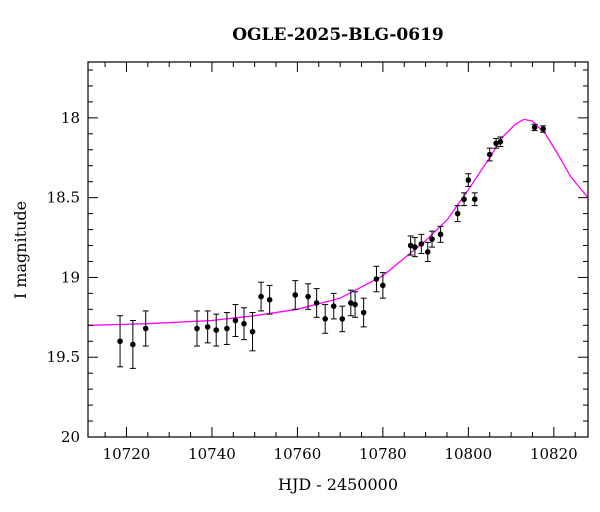 The height and width of the screenshot is (512, 600). Describe the element at coordinates (20, 250) in the screenshot. I see `y-axis-label: I magnitude` at that location.